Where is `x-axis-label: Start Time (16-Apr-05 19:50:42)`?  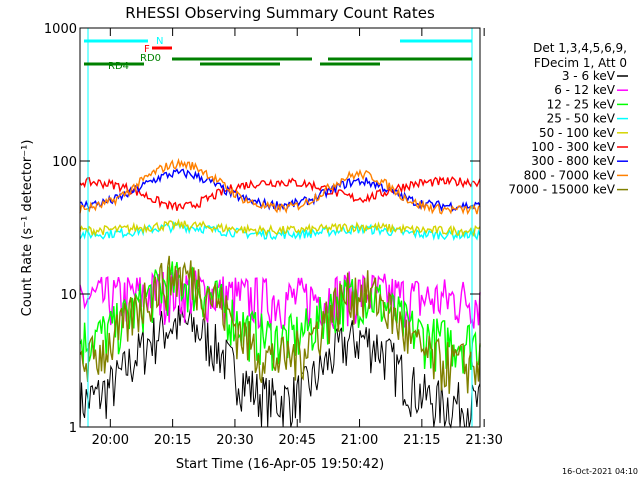
x-axis-label: Start Time (16-Apr-05 19:50:42) is located at coordinates (280, 464).